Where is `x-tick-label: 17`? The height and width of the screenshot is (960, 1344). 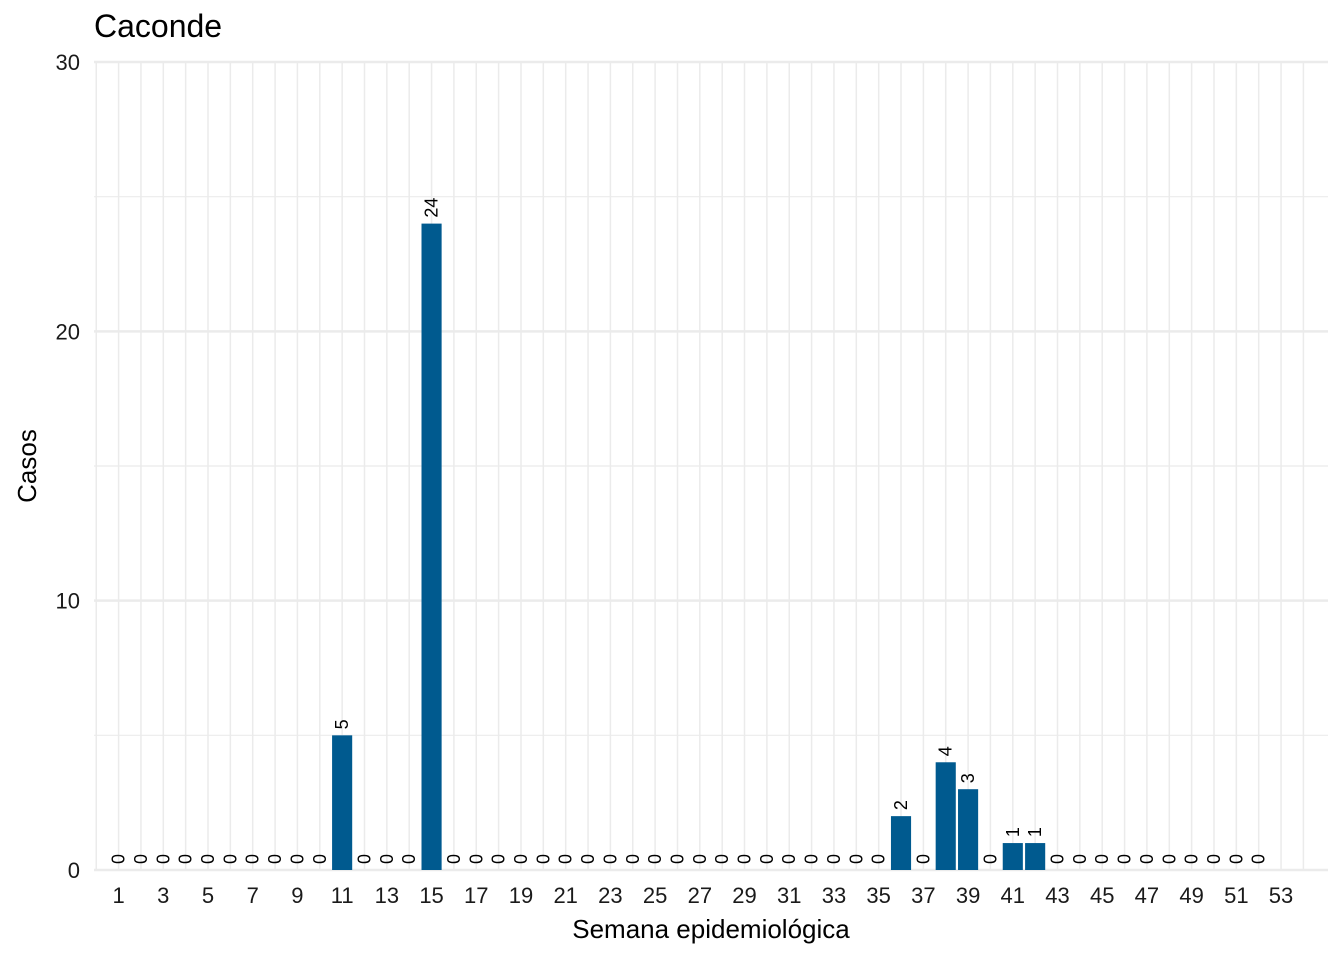 x-tick-label: 17 is located at coordinates (476, 895).